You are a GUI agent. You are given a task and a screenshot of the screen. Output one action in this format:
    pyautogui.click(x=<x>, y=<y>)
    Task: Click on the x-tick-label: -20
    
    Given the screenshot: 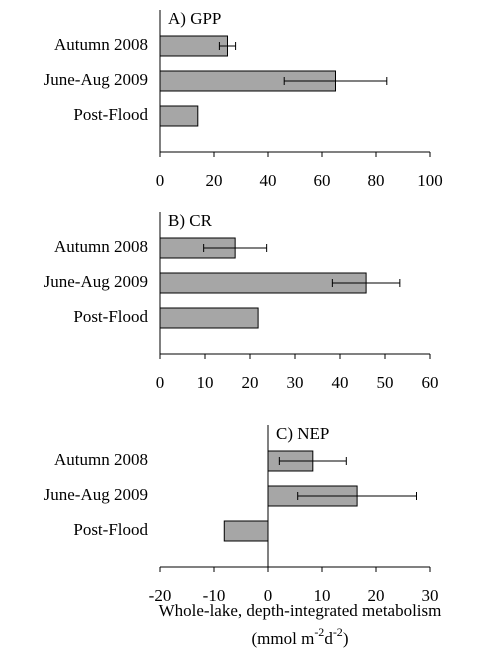 What is the action you would take?
    pyautogui.click(x=160, y=595)
    